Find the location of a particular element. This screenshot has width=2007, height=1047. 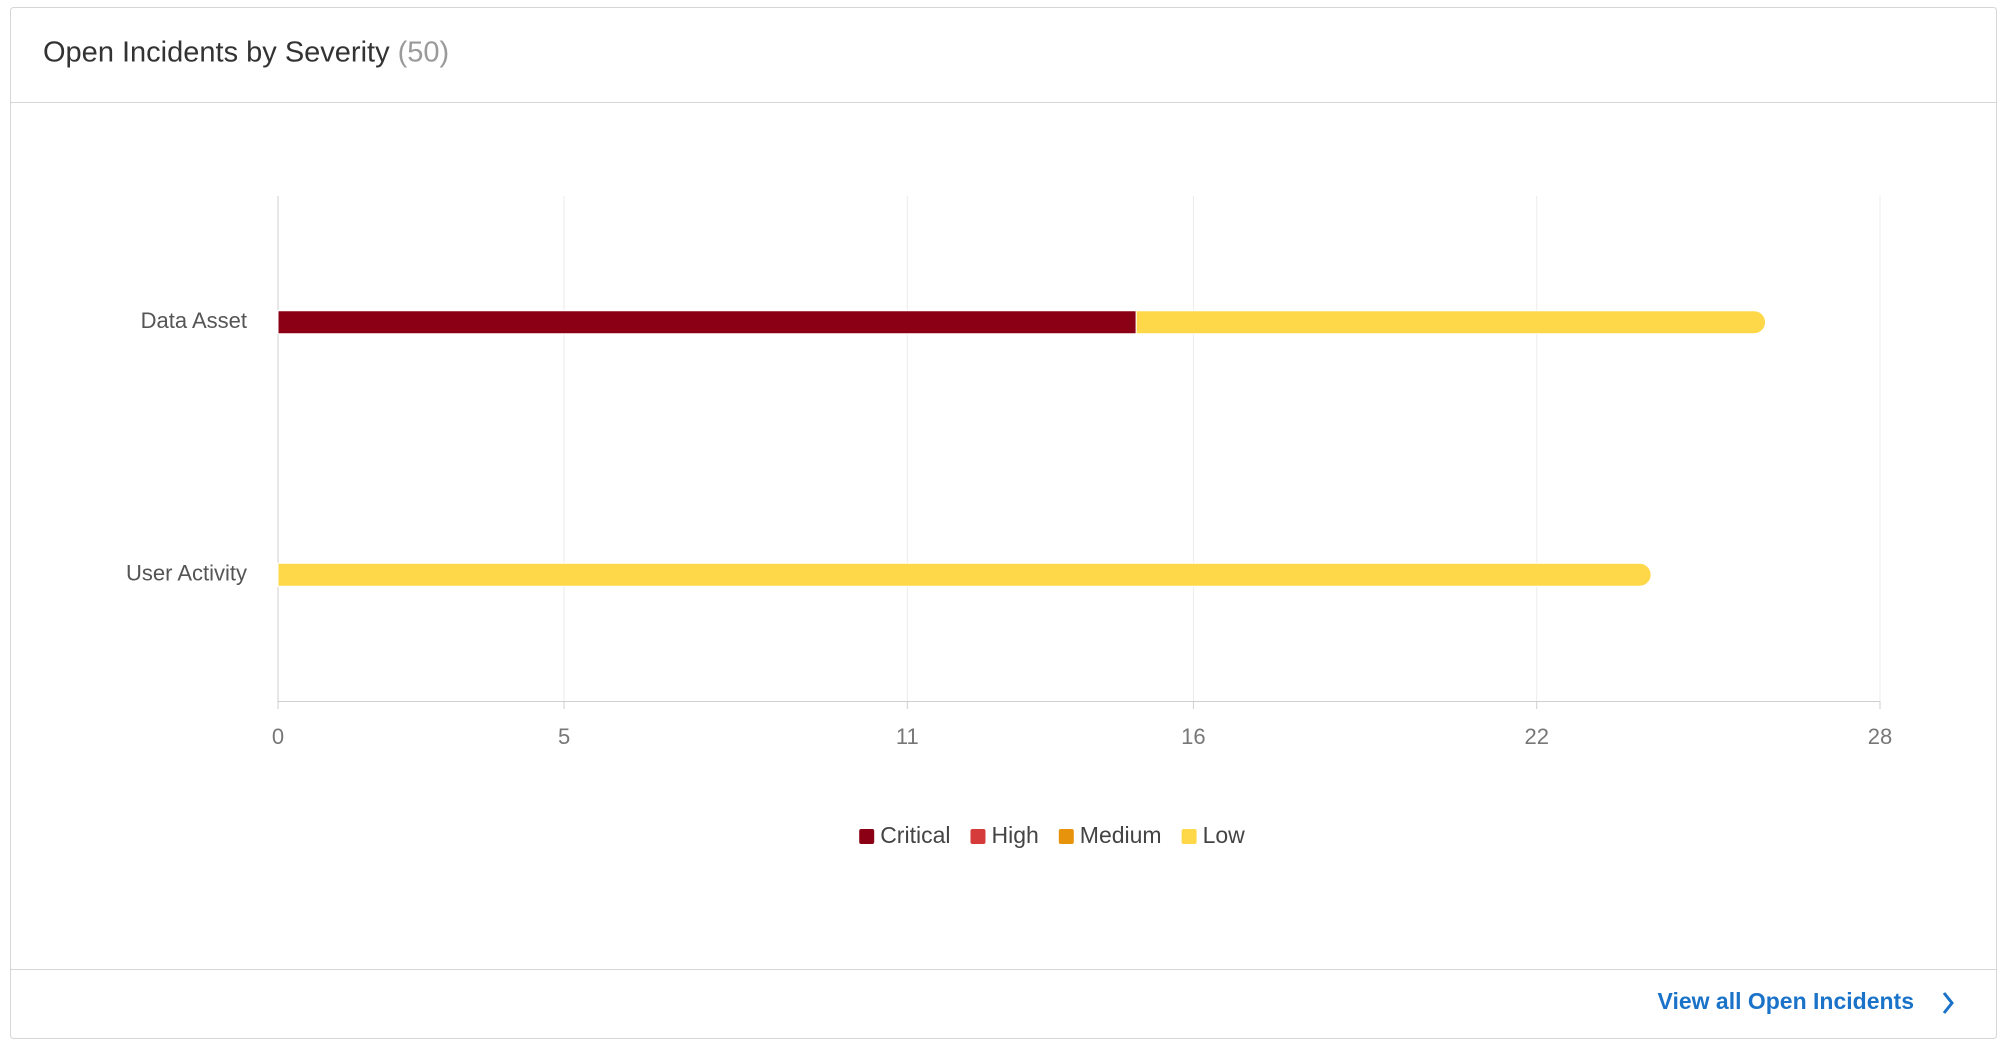

legend-label: Medium is located at coordinates (1121, 835).